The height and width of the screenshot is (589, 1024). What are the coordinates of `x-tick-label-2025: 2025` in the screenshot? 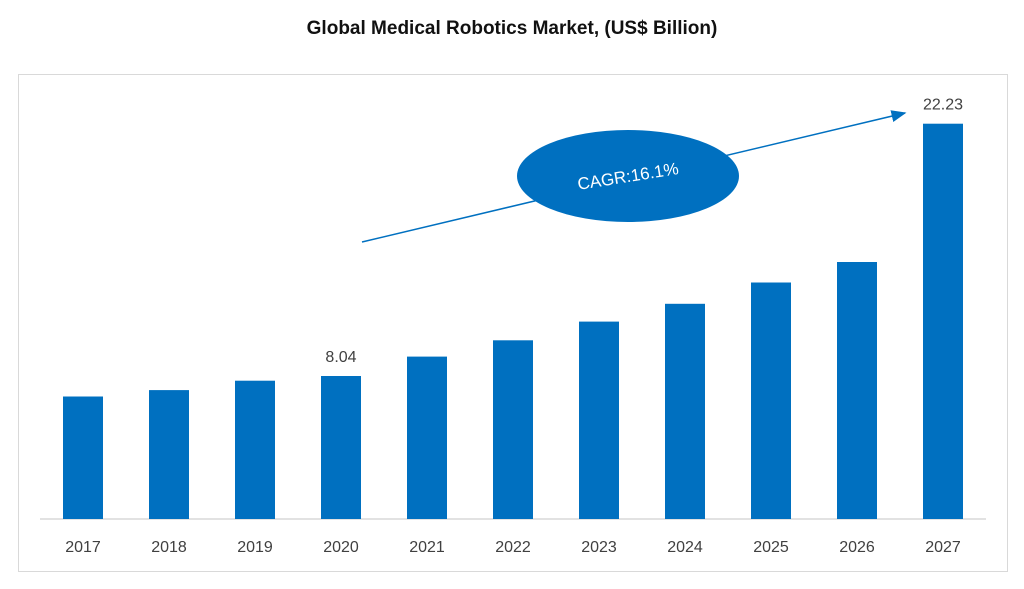 It's located at (771, 547).